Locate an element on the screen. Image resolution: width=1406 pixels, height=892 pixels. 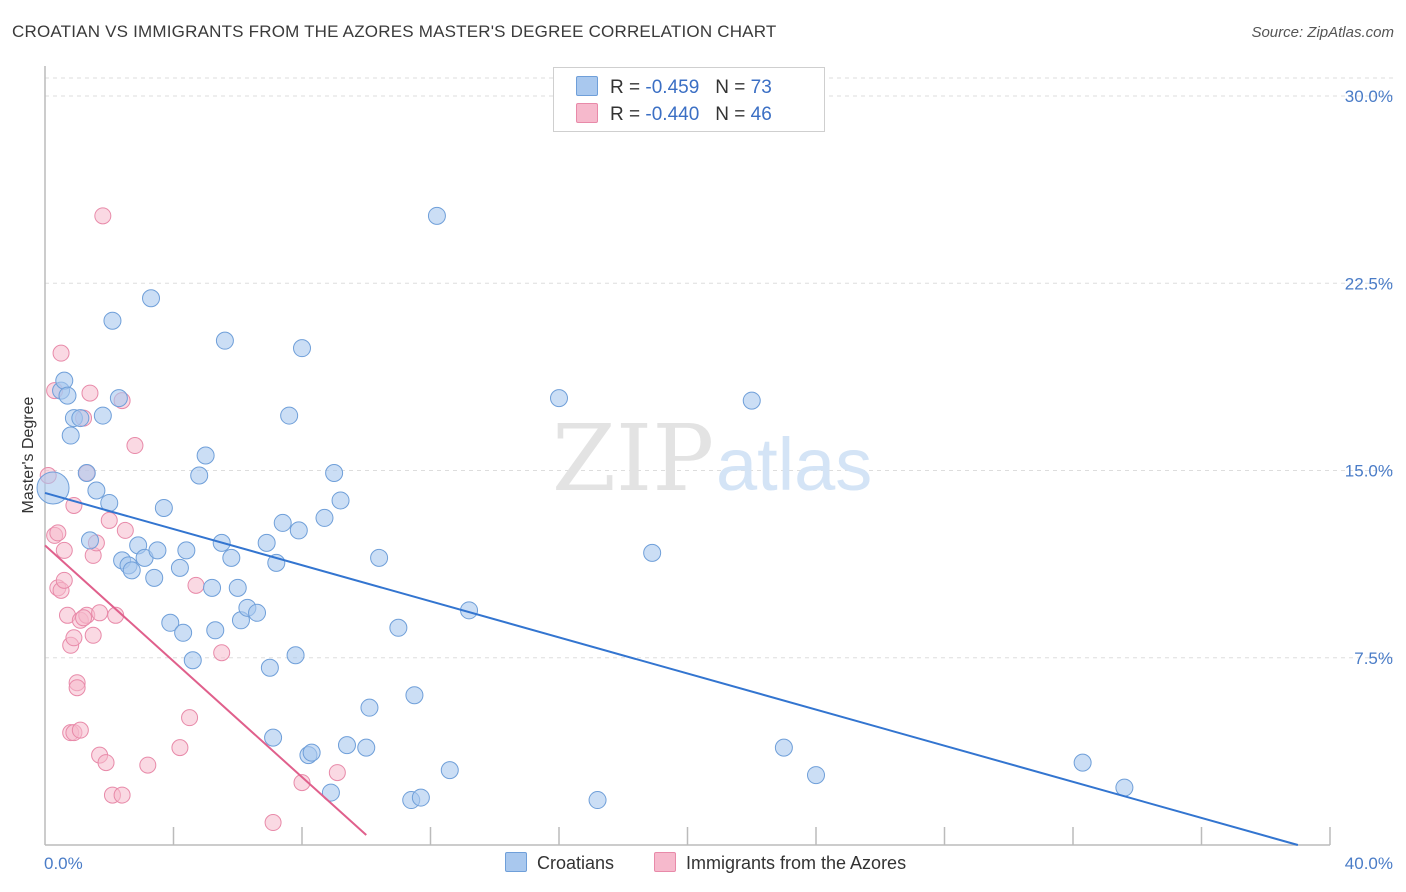
series-legend: Croatians Immigrants from the Azores is located at coordinates (703, 865).